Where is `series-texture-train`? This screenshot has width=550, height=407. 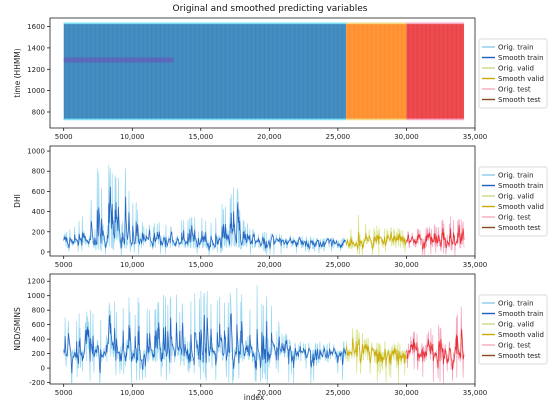 series-texture-train is located at coordinates (204, 71).